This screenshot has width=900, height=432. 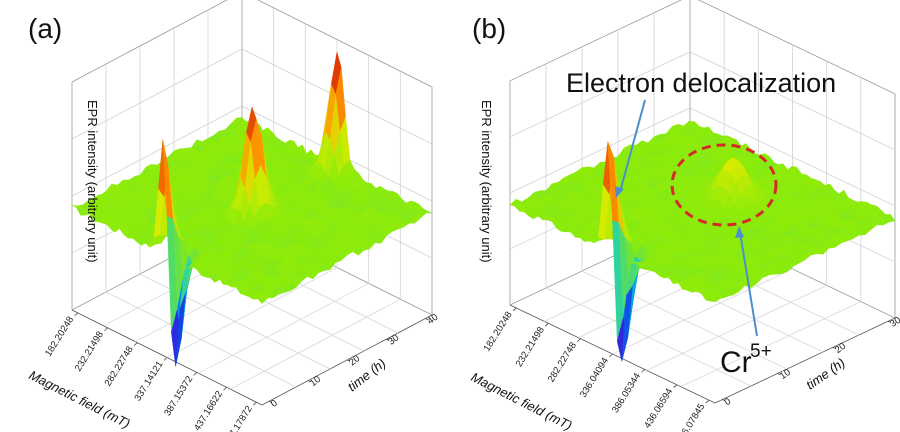 What do you see at coordinates (489, 28) in the screenshot?
I see `panel-label: (b)` at bounding box center [489, 28].